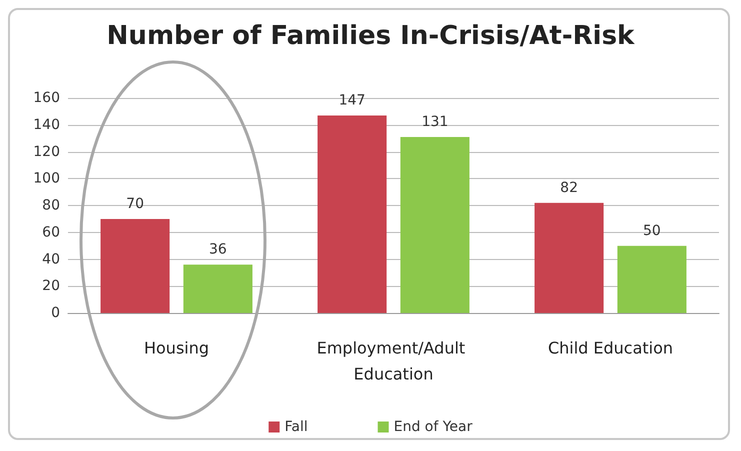 The height and width of the screenshot is (451, 741). Describe the element at coordinates (433, 427) in the screenshot. I see `legend-label: End of Year` at that location.